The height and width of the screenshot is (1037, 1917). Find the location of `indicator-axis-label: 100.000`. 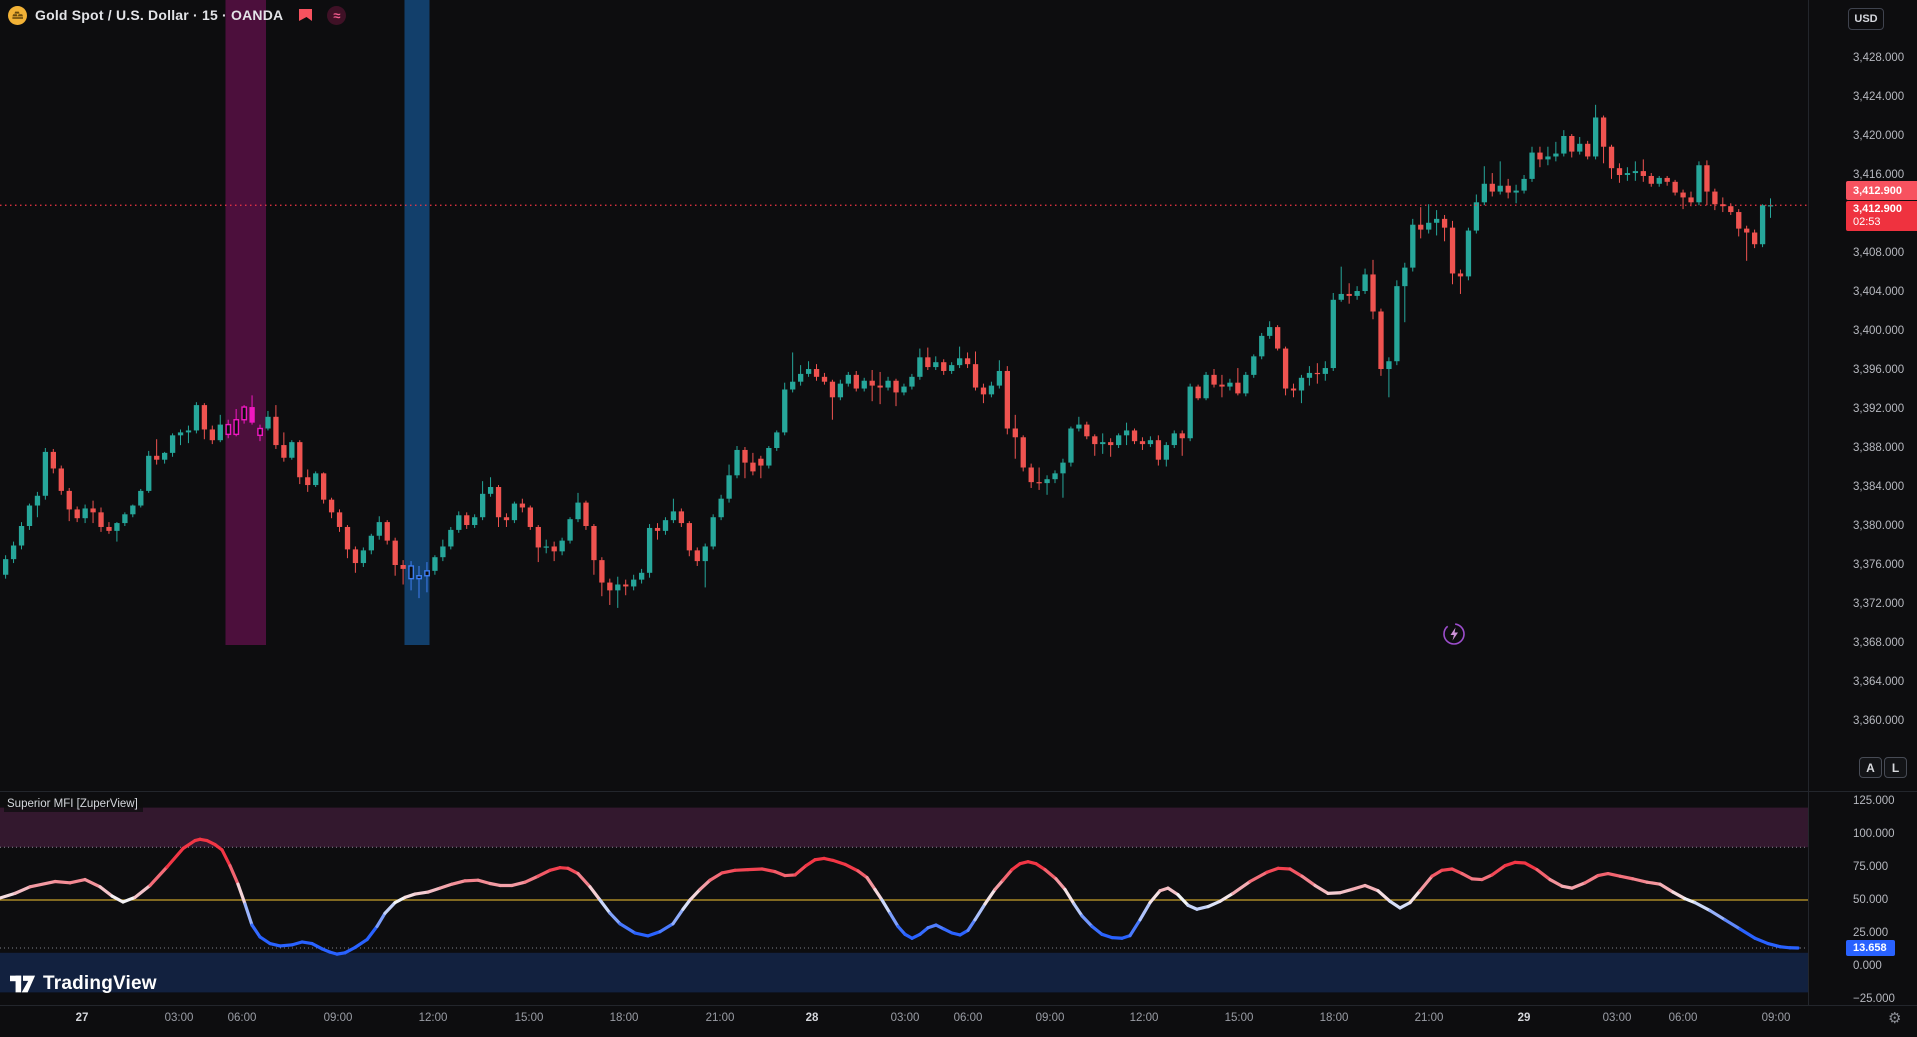

indicator-axis-label: 100.000 is located at coordinates (1874, 834).